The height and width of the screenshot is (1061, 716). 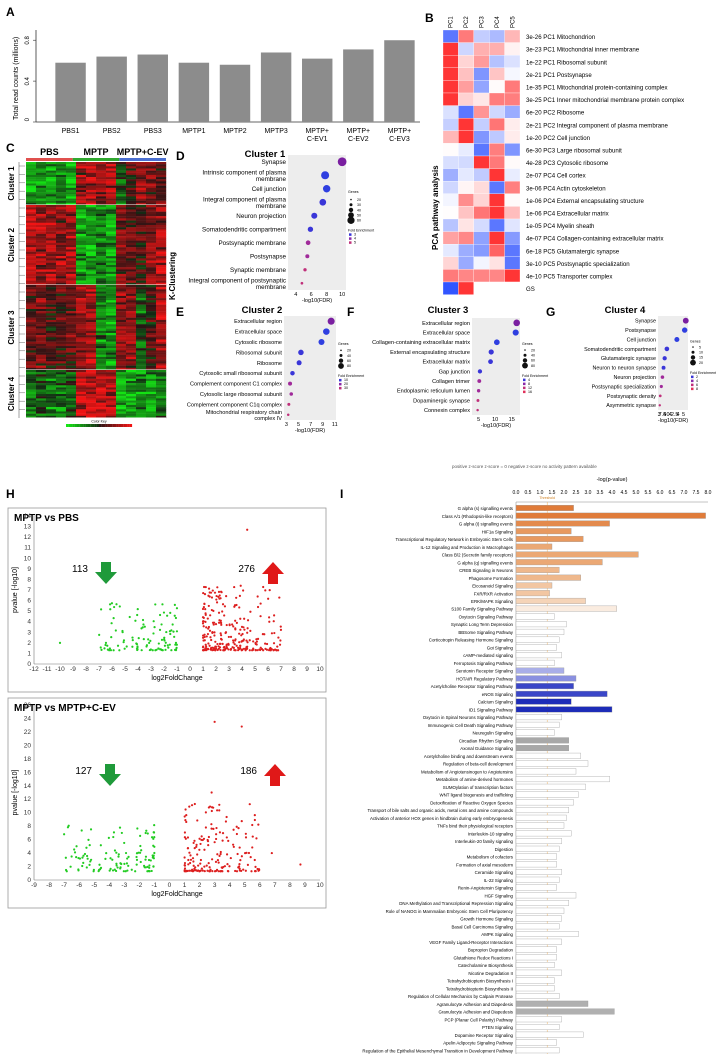 I want to click on volcano-x-tick-label: -7, so click(x=99, y=669).